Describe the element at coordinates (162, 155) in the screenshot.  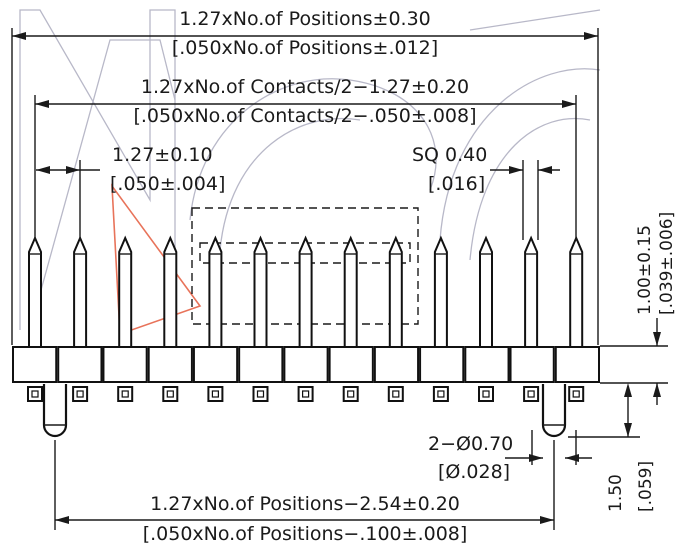
I see `pitch-label: 1.27±0.10` at that location.